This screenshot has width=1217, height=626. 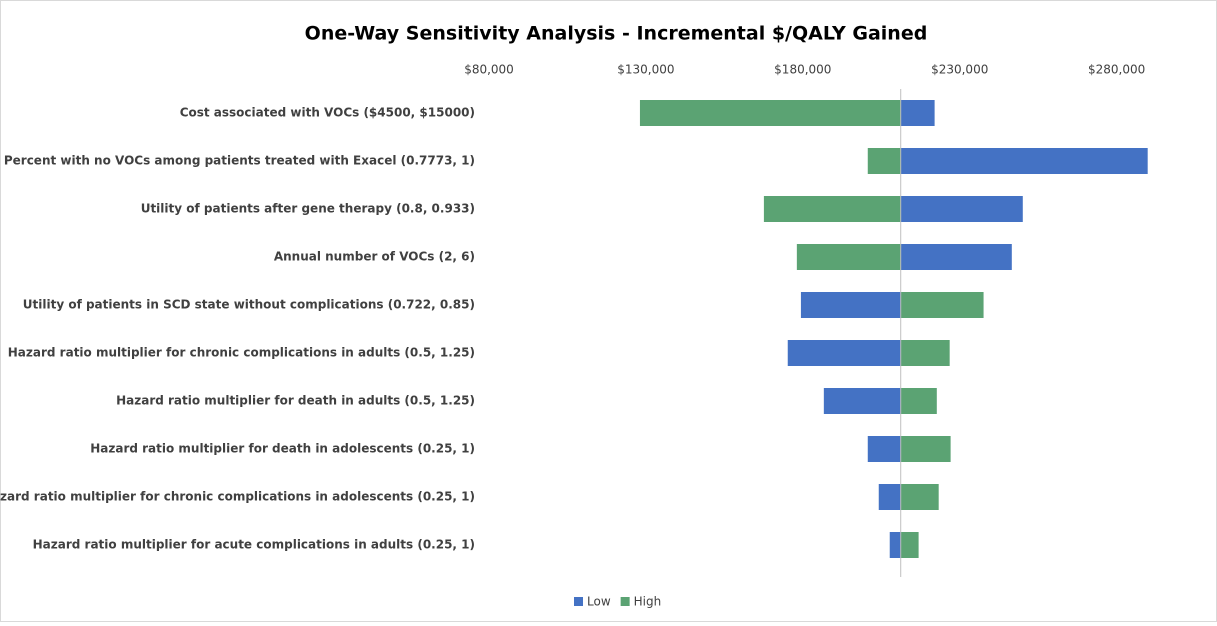 I want to click on x-tick-label: $280,000, so click(x=1116, y=70).